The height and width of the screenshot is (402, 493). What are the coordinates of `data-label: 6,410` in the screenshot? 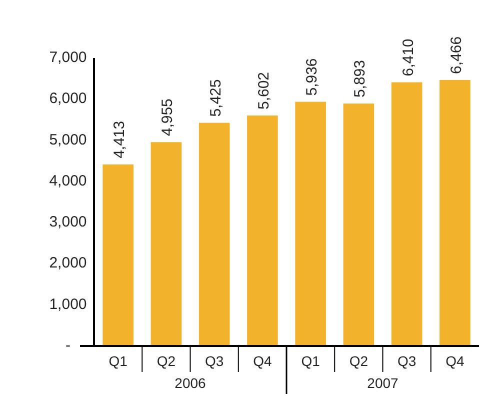 It's located at (408, 57).